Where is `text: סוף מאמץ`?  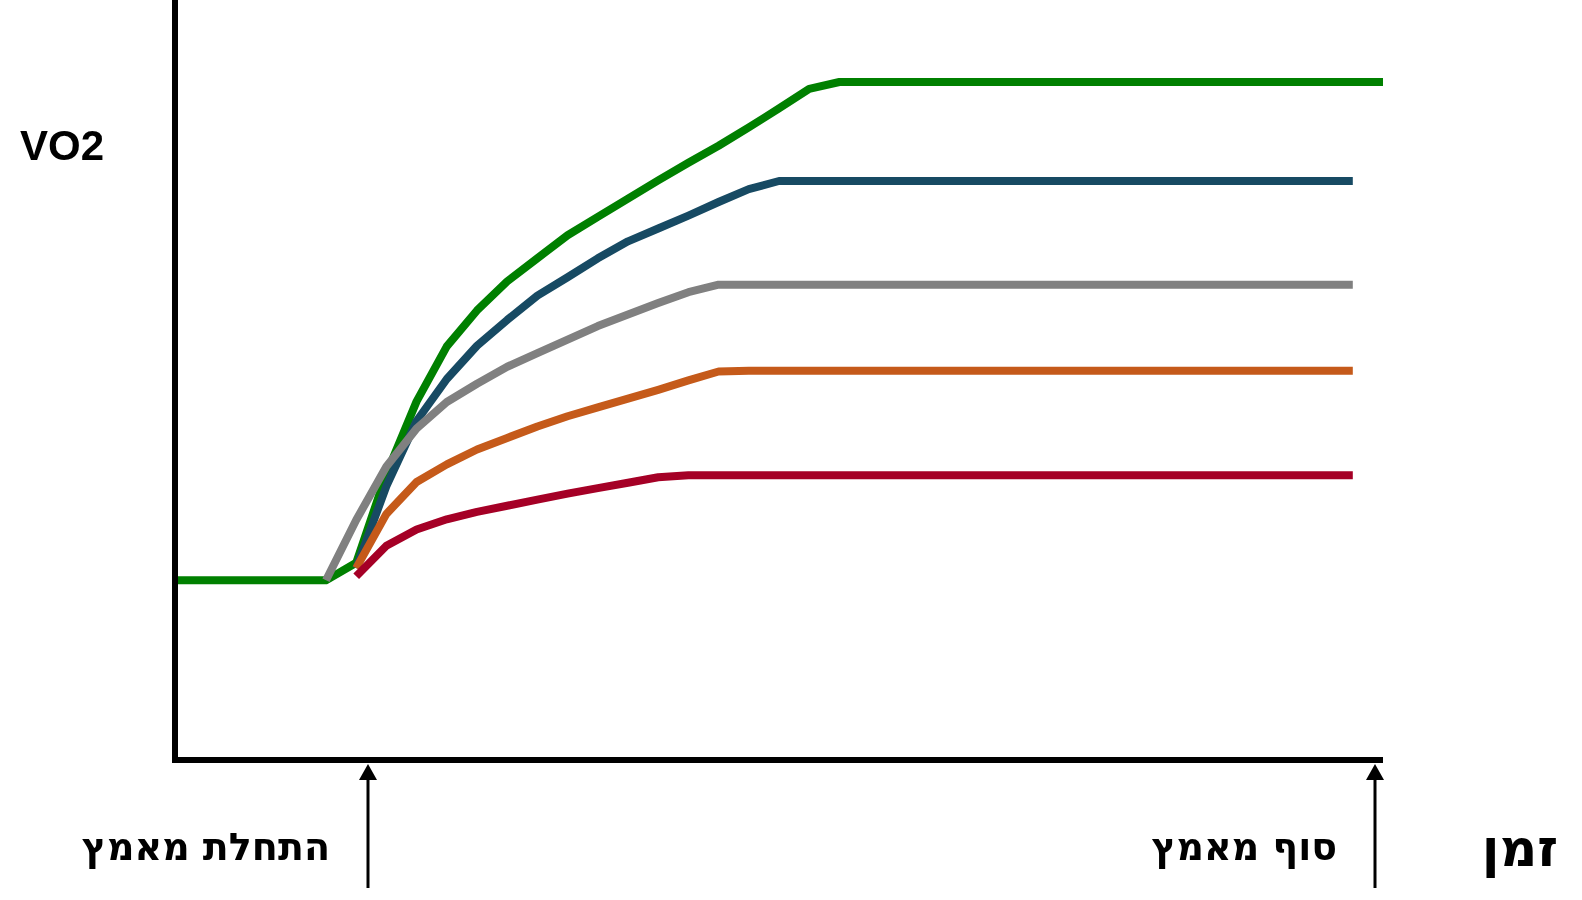
text: סוף מאמץ is located at coordinates (1244, 847).